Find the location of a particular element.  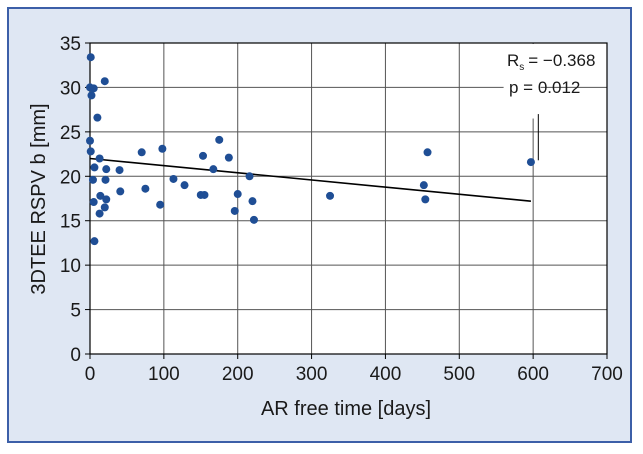

y-tick-label: 25 is located at coordinates (70, 133).